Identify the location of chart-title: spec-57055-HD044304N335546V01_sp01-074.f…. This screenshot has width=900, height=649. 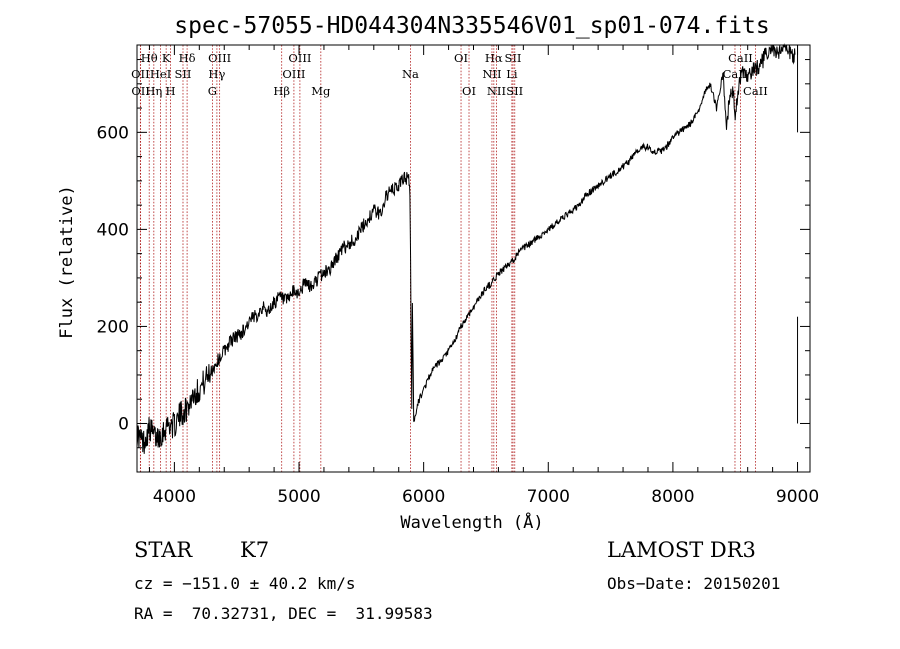
(471, 26).